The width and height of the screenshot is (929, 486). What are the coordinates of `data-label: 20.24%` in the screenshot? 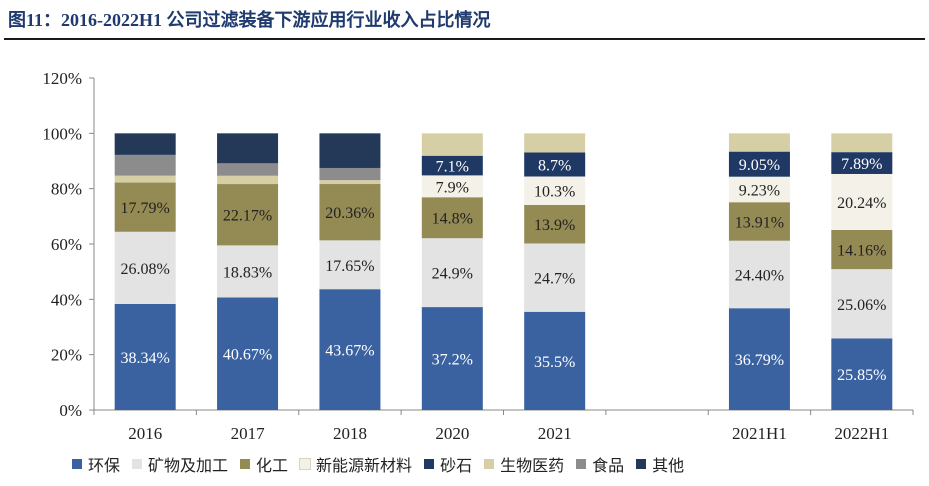 It's located at (861, 203).